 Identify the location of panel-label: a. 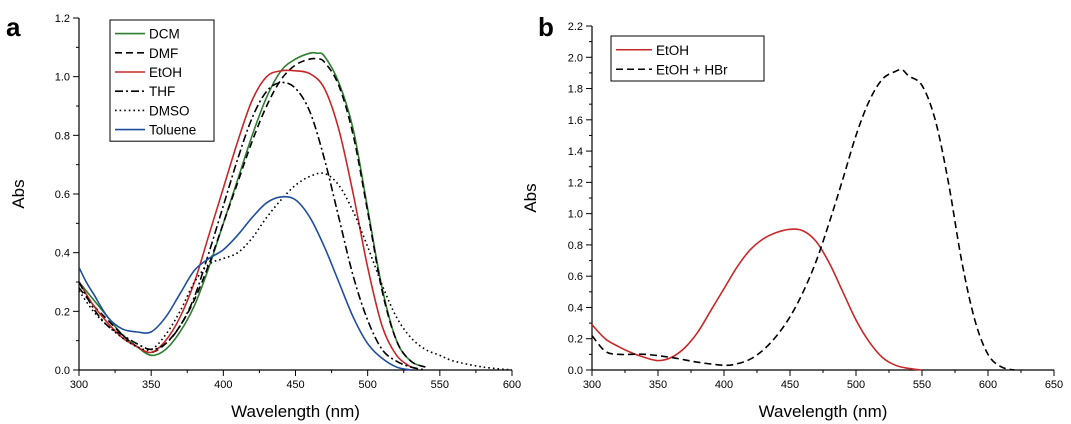
(13, 27).